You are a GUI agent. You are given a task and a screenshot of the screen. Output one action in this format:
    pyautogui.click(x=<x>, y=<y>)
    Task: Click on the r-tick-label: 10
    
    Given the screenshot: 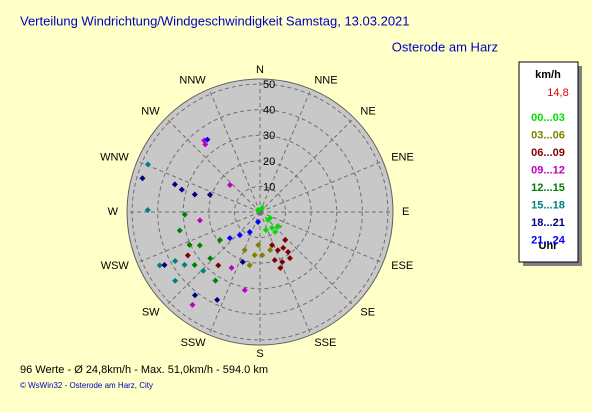 What is the action you would take?
    pyautogui.click(x=269, y=187)
    